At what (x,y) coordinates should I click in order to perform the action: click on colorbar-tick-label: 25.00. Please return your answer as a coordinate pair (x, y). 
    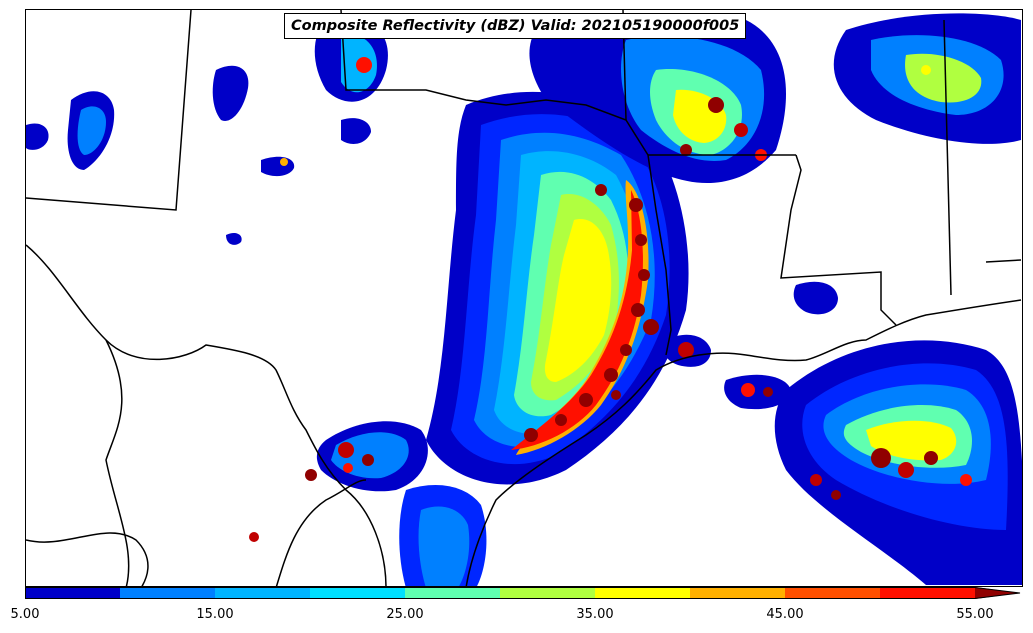
    Looking at the image, I should click on (405, 614).